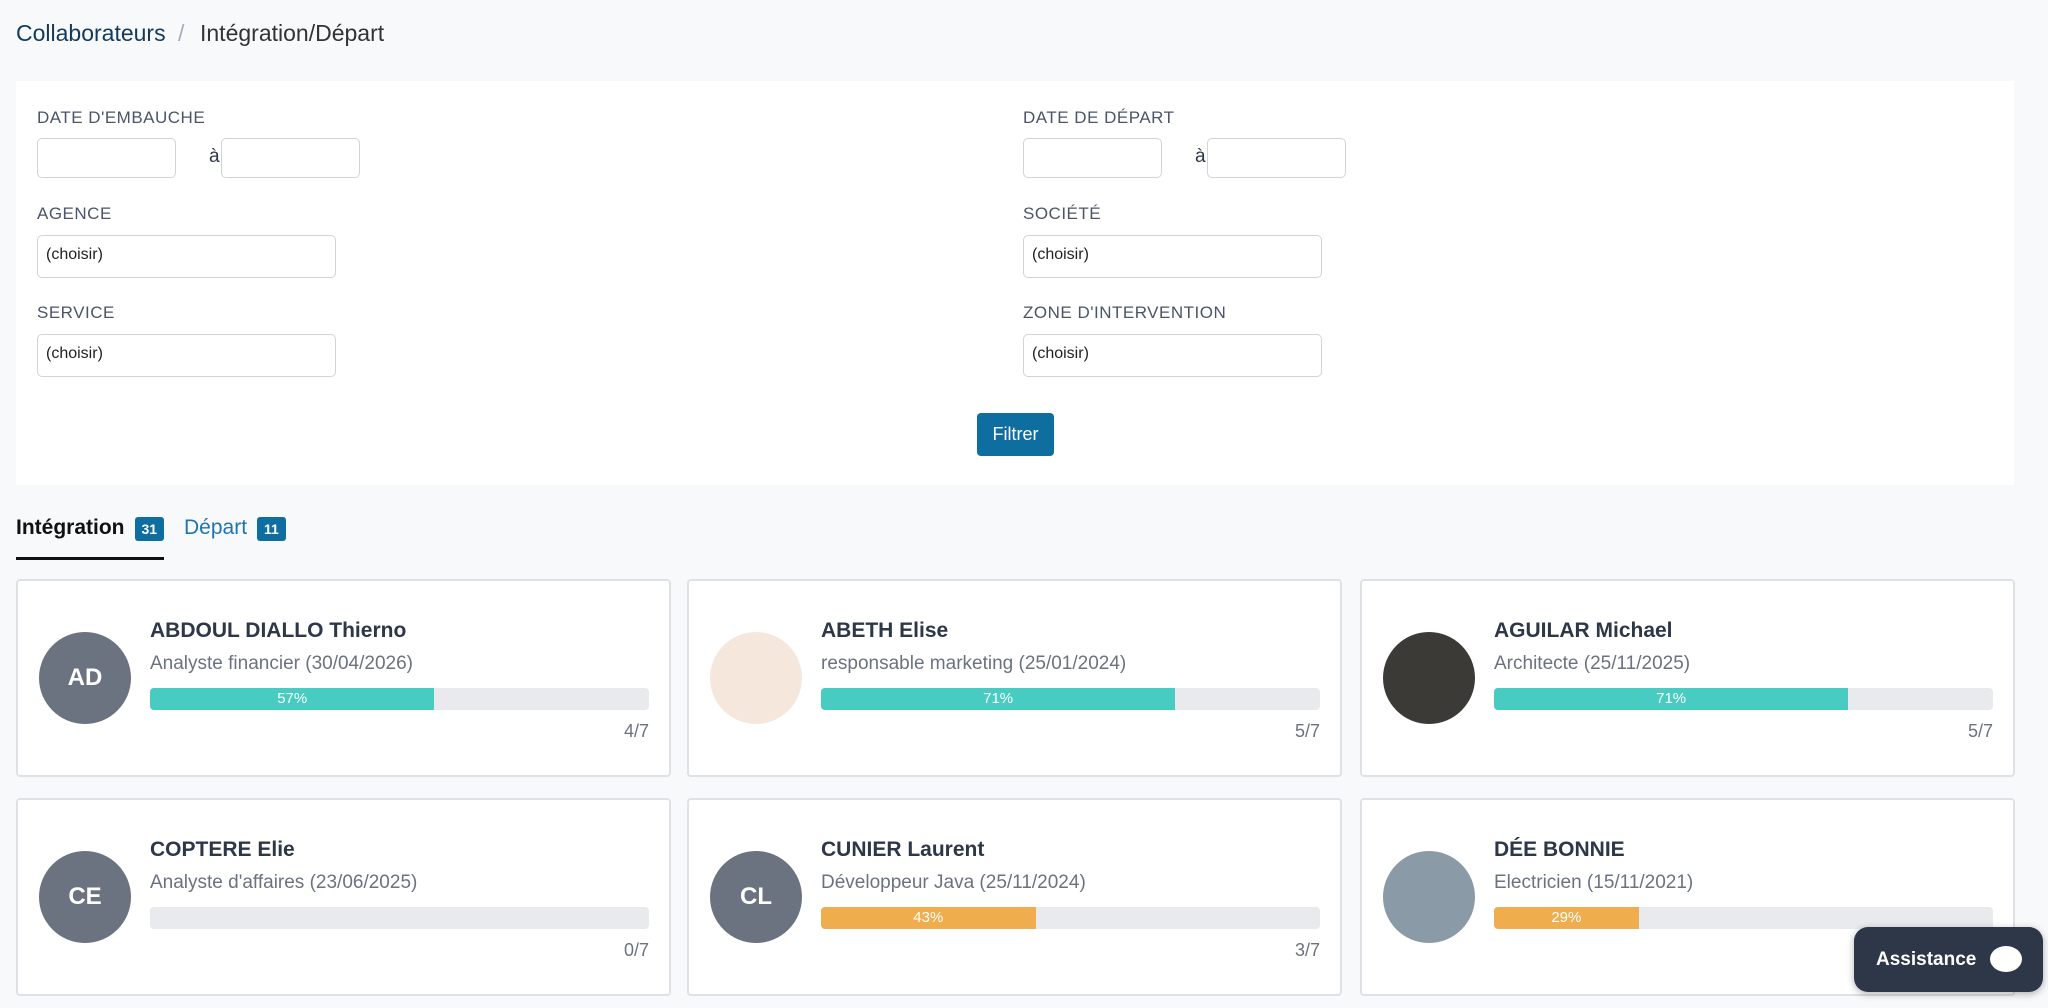 The height and width of the screenshot is (1008, 2048). Describe the element at coordinates (756, 897) in the screenshot. I see `avatar: CL` at that location.